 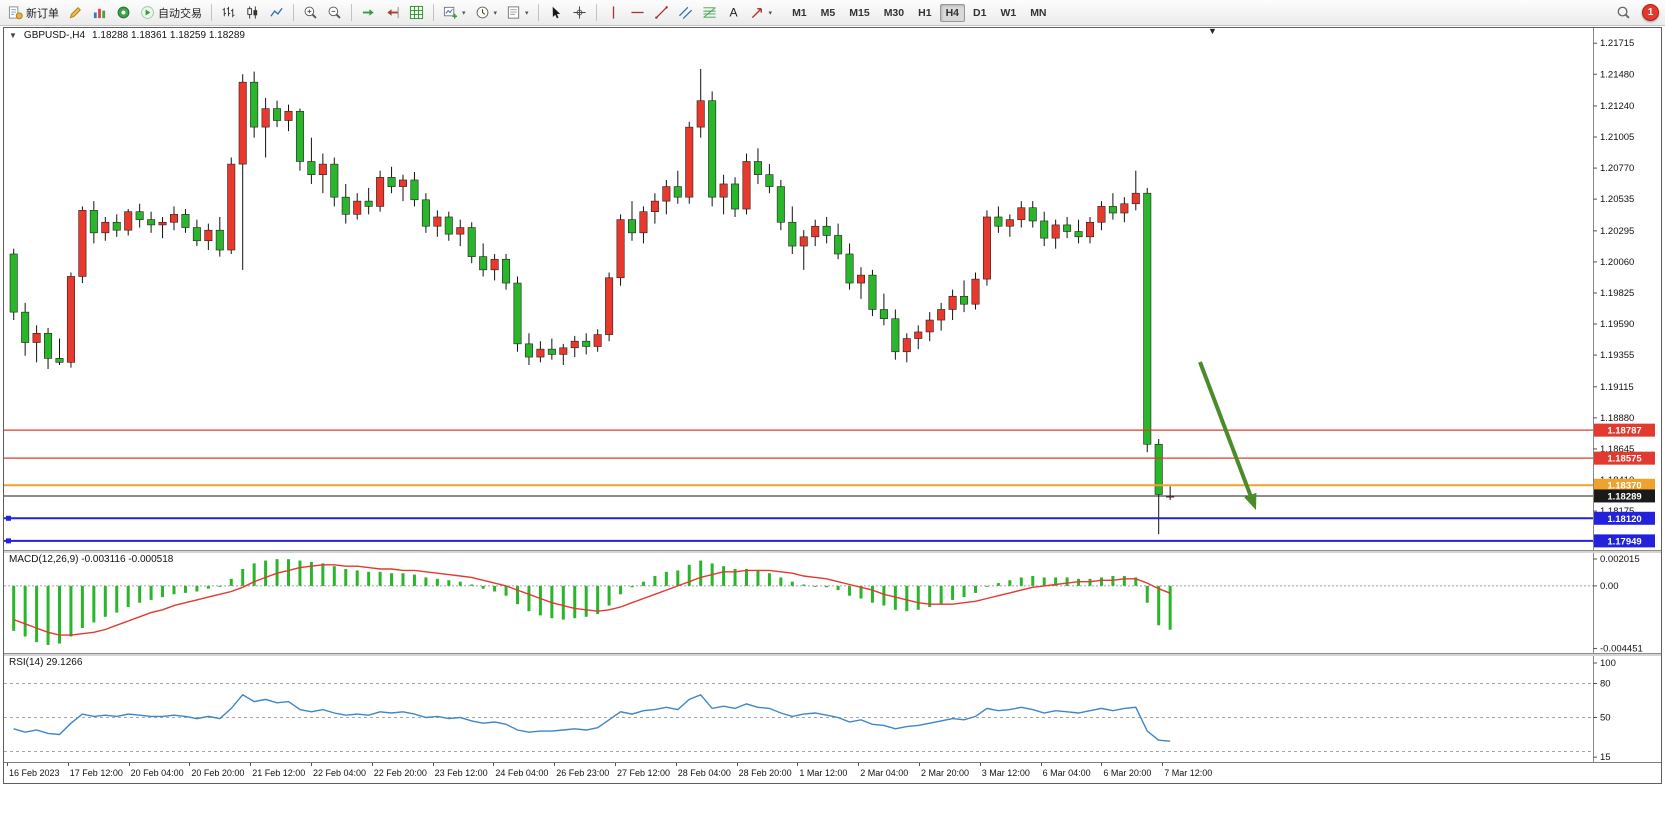 I want to click on rsi-levels, so click(x=798, y=717).